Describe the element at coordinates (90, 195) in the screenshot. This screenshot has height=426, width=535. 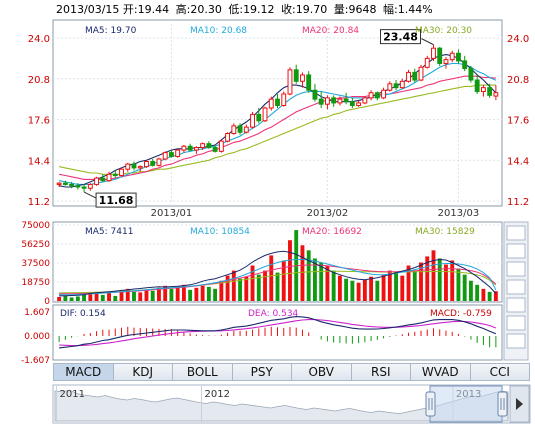
I see `min-price-pointer` at that location.